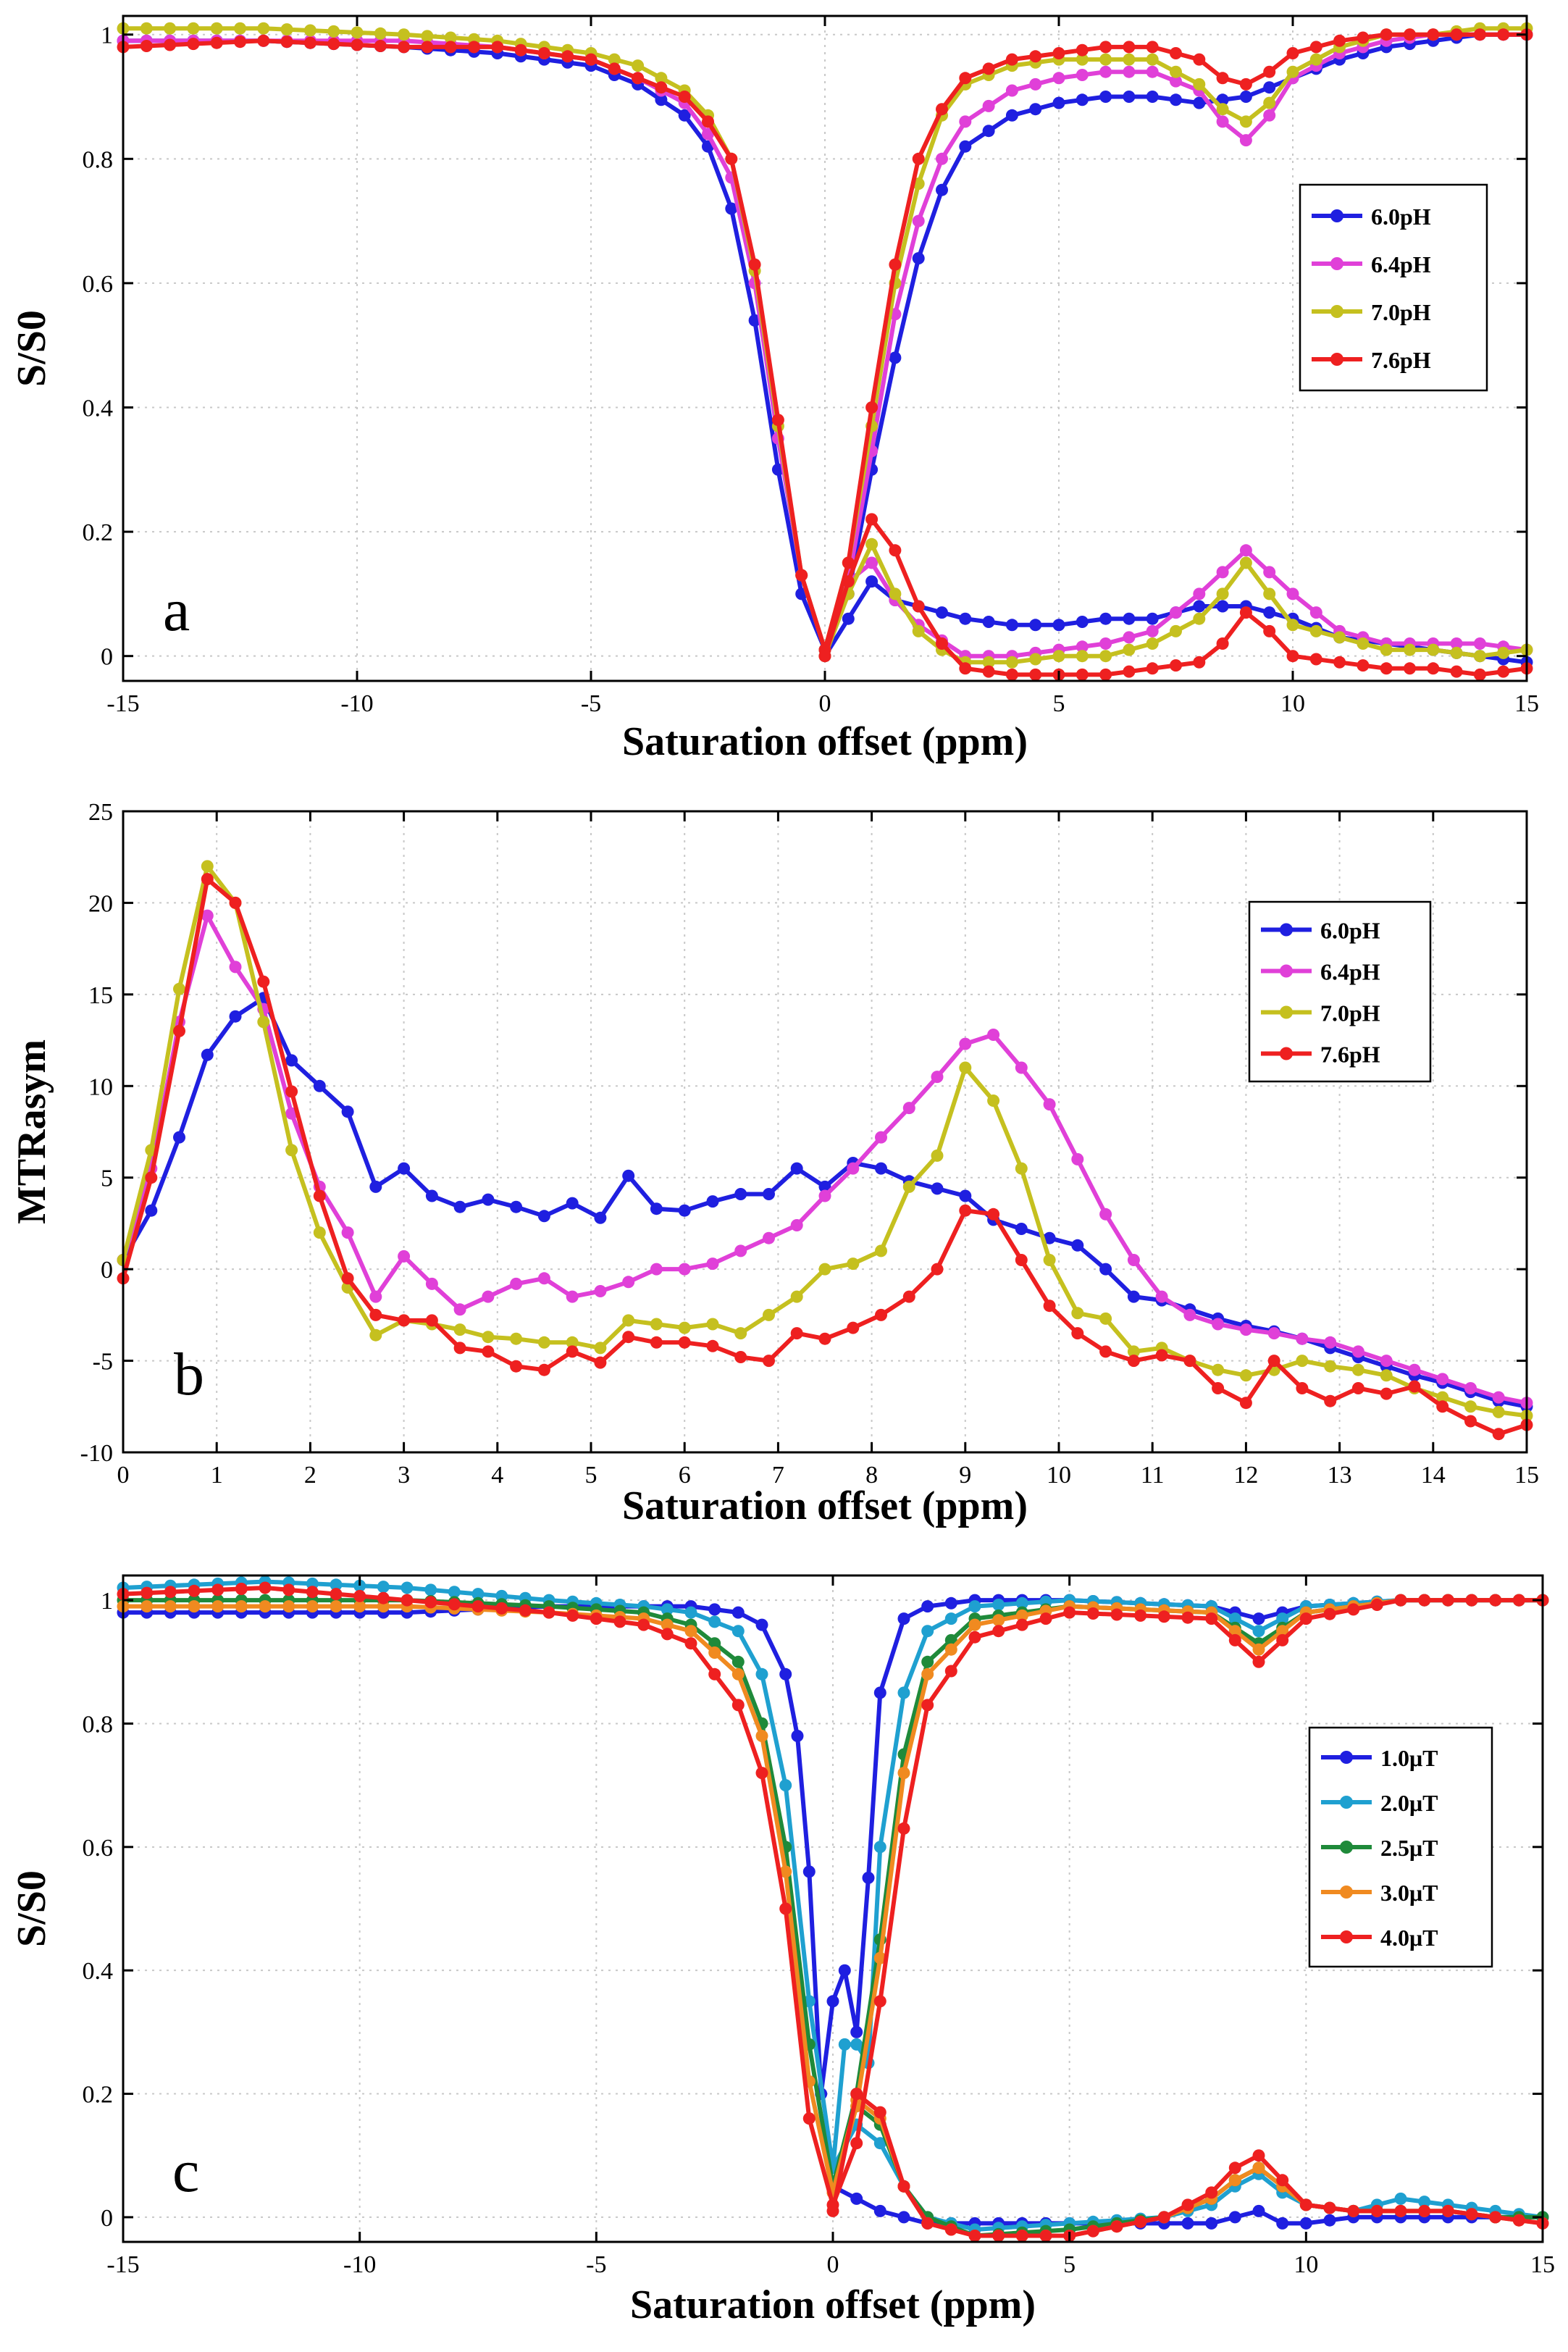  I want to click on x-tick-label: 0, so click(833, 2265).